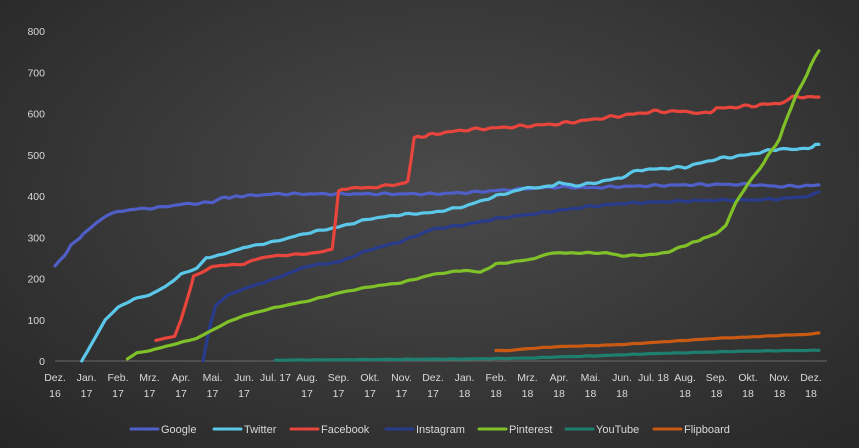 This screenshot has height=448, width=859. I want to click on y-axis-ticks: 0 100 200 300 400 500 600 700 800, so click(36, 197).